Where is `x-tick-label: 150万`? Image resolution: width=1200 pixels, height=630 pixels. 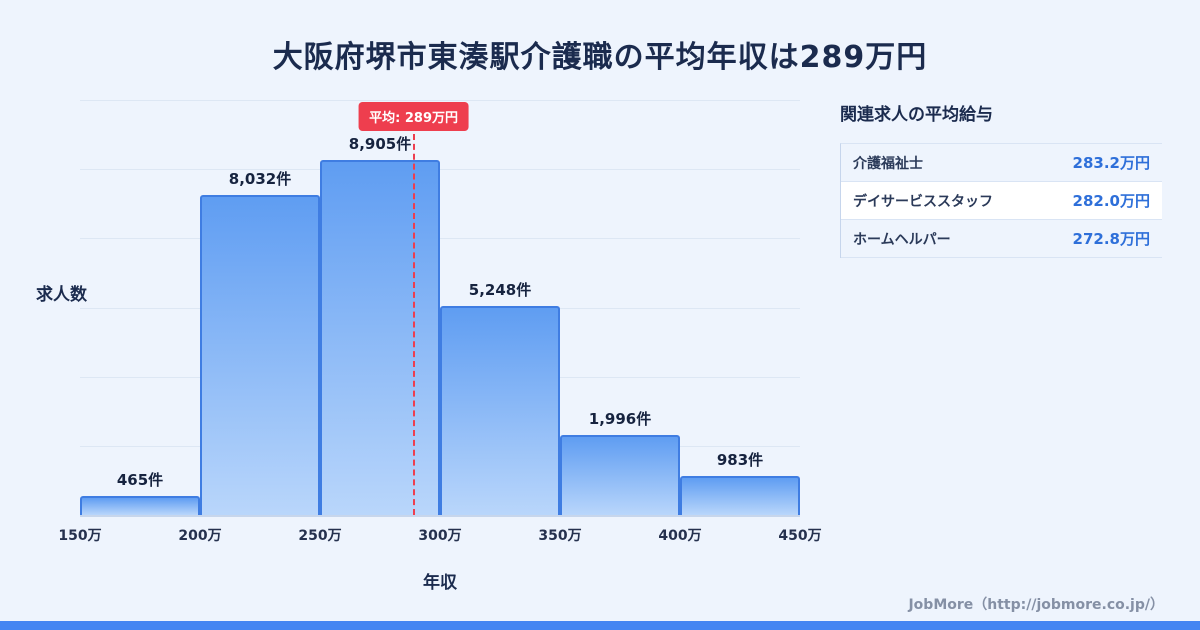
x-tick-label: 150万 is located at coordinates (80, 536).